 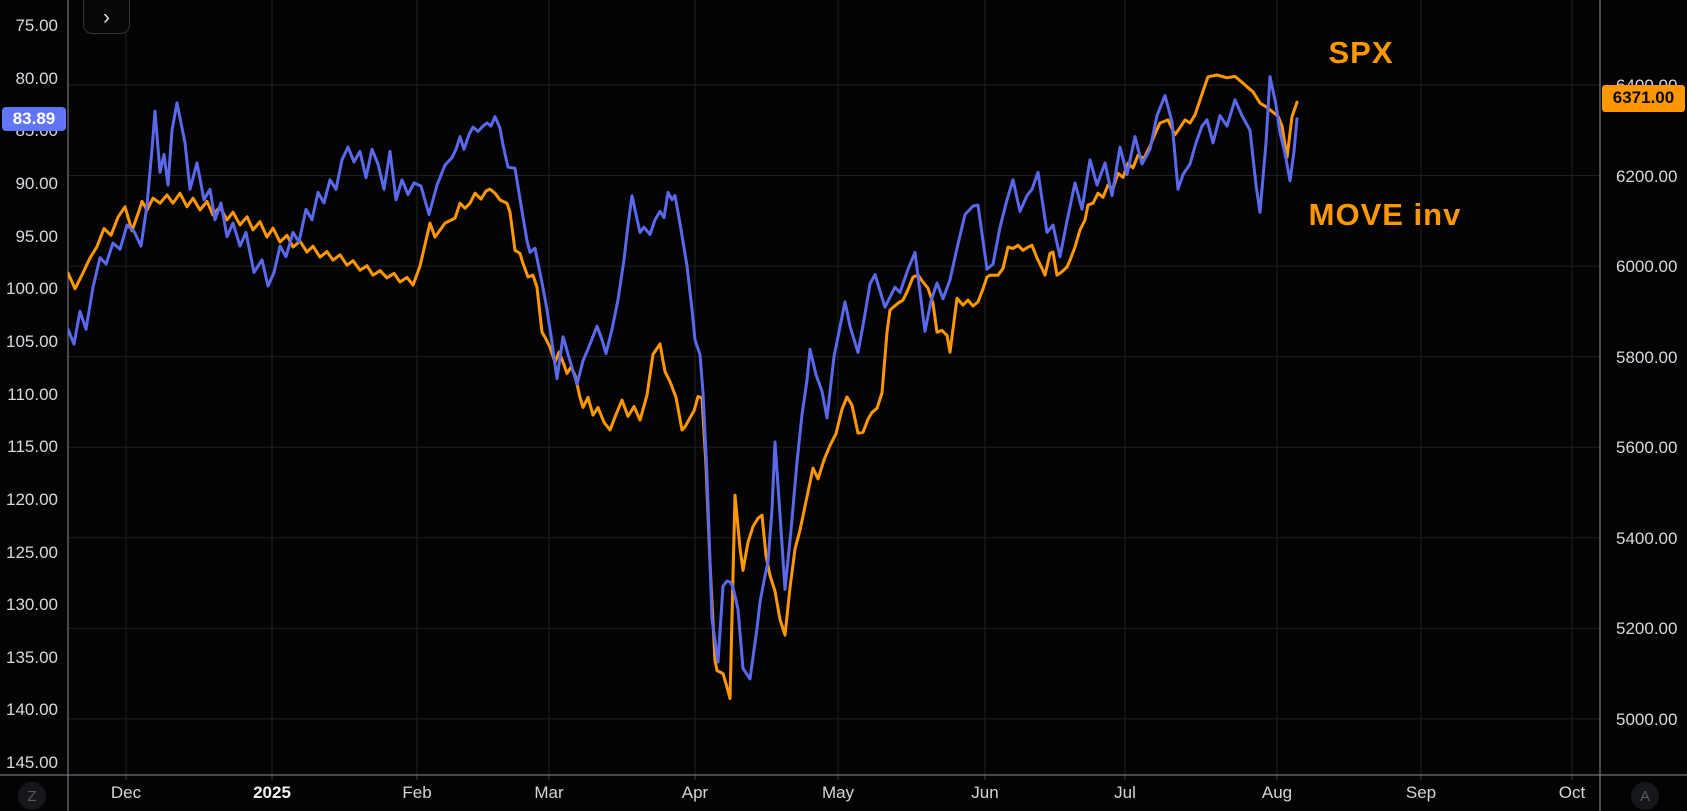 What do you see at coordinates (32, 341) in the screenshot?
I see `left-axis-tick-label: 105.00` at bounding box center [32, 341].